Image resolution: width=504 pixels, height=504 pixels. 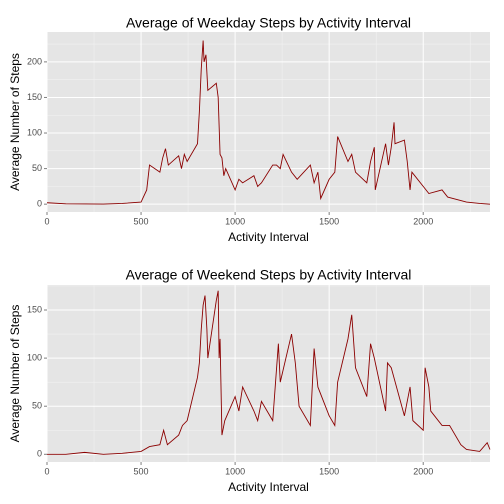 What do you see at coordinates (34, 61) in the screenshot?
I see `y-tick-label: 200` at bounding box center [34, 61].